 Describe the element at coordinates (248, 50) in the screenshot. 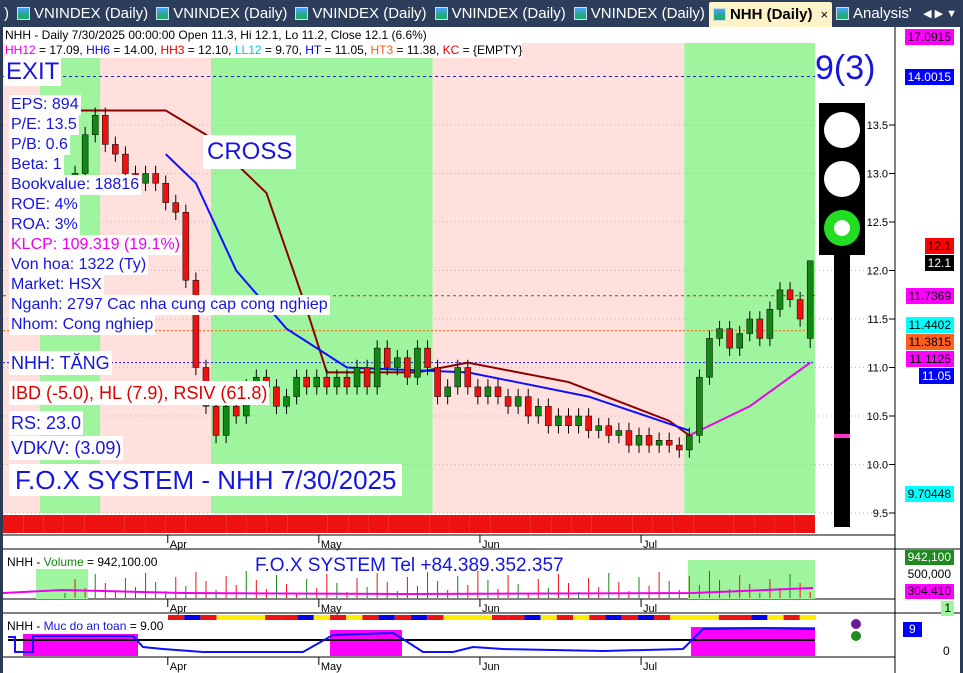

I see `indicator-key: LL12` at that location.